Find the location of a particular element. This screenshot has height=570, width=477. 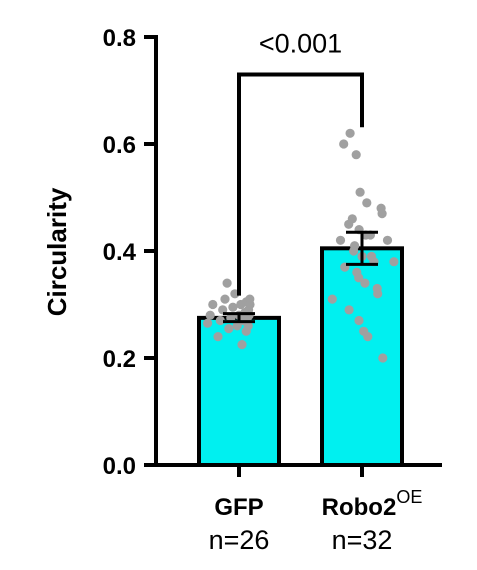

bar-gfp is located at coordinates (239, 391).